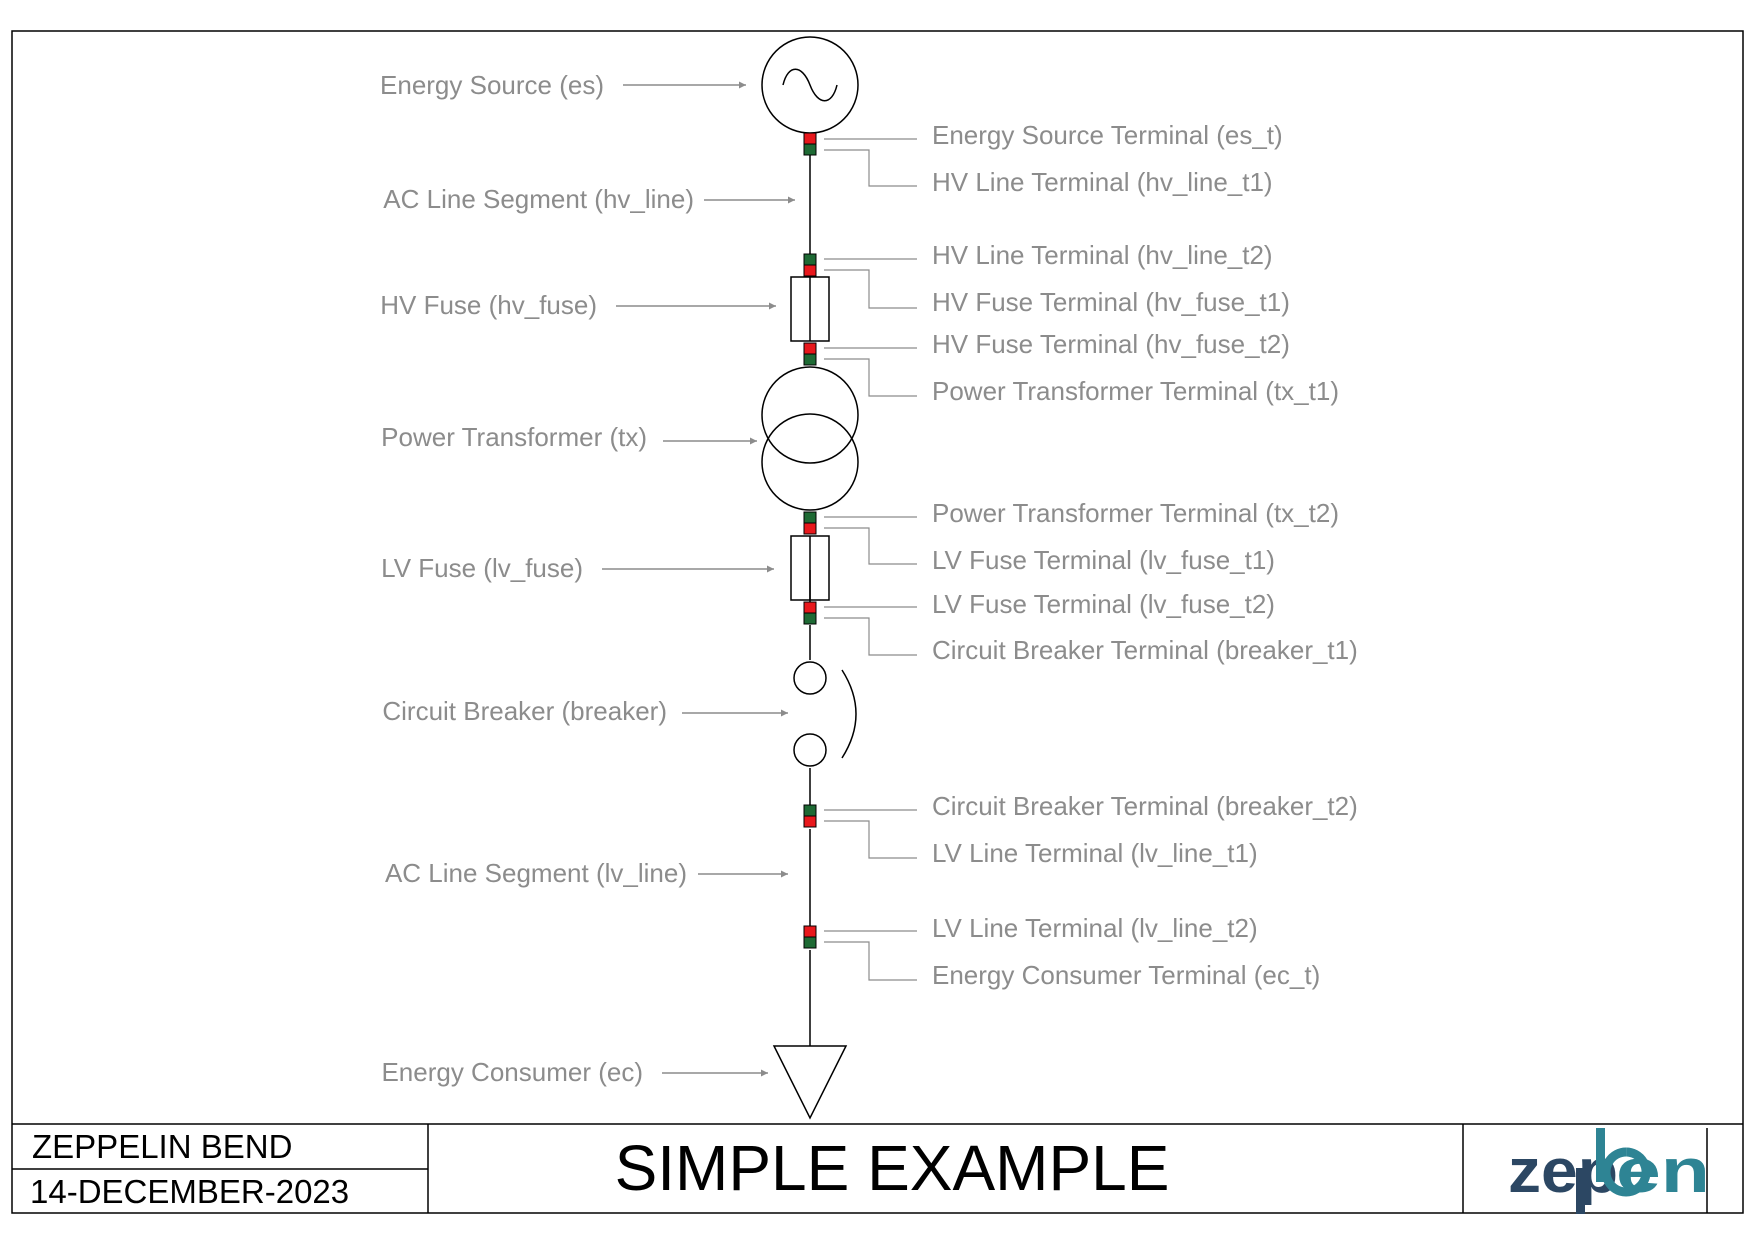 This screenshot has height=1245, width=1755. I want to click on label-lv-fuse-t1: LV Fuse Terminal (lv_fuse_t1), so click(1103, 560).